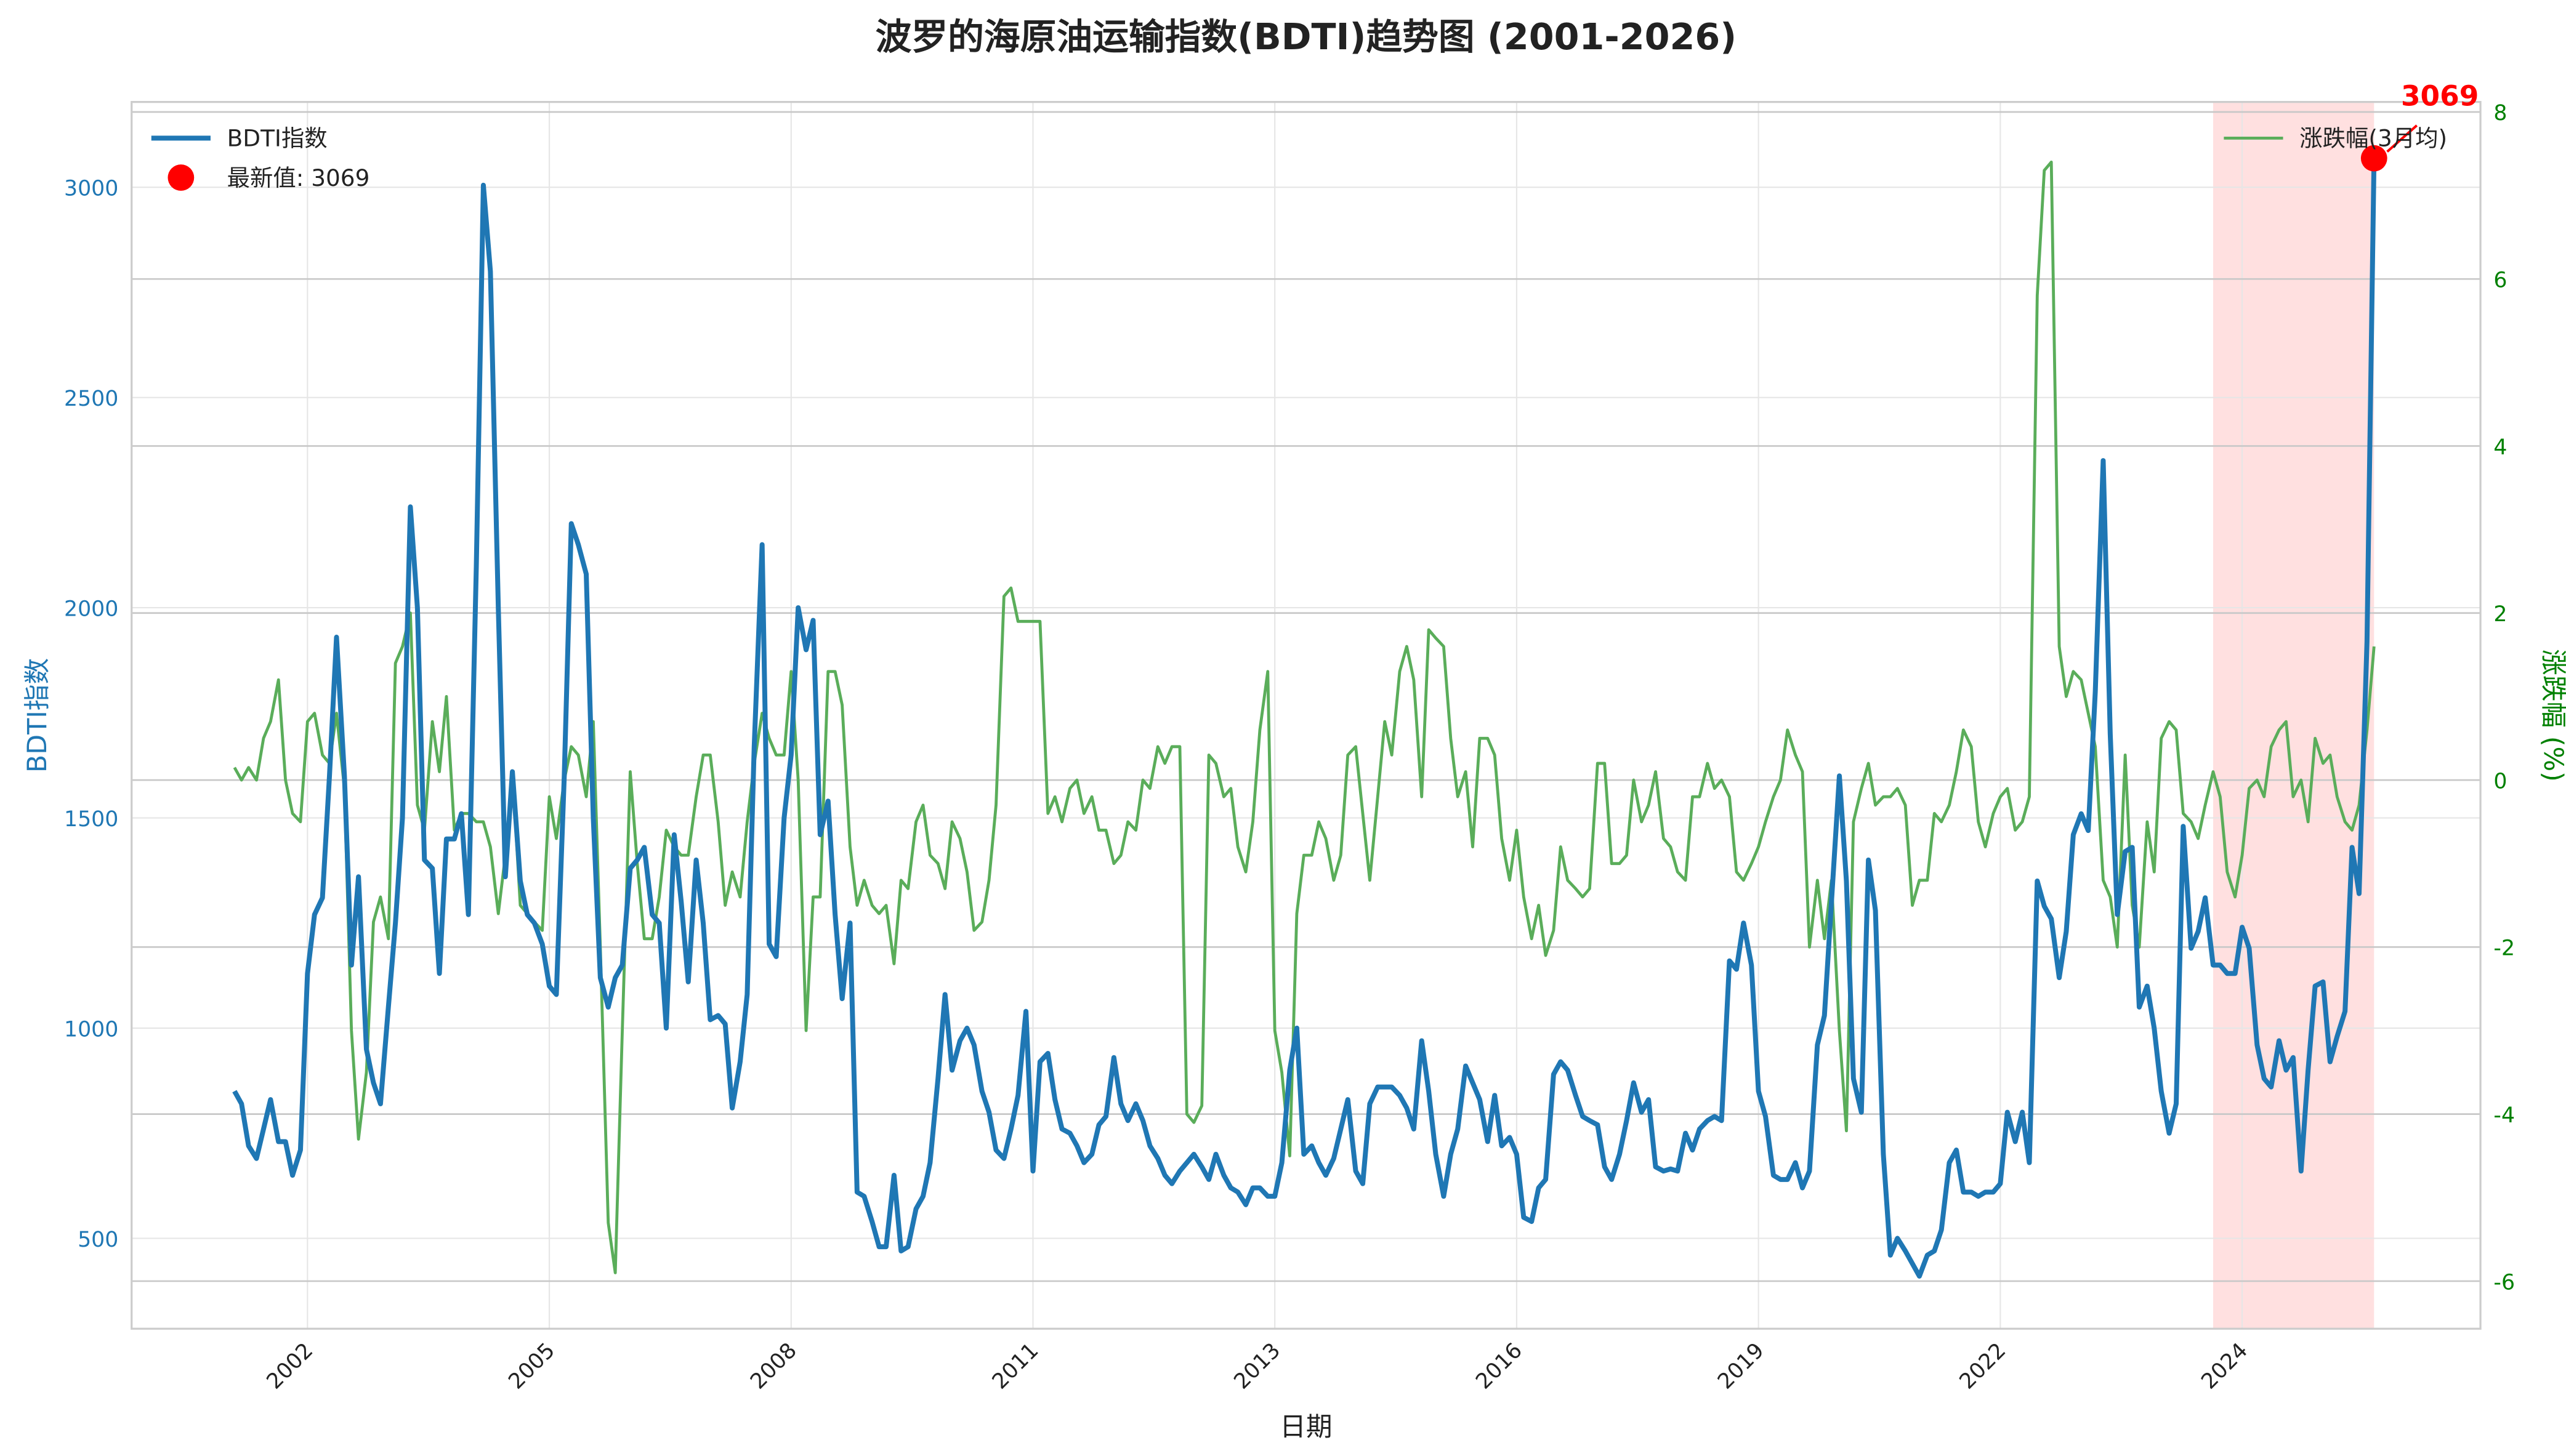  Describe the element at coordinates (2500, 280) in the screenshot. I see `y2-tick-label: 6` at that location.